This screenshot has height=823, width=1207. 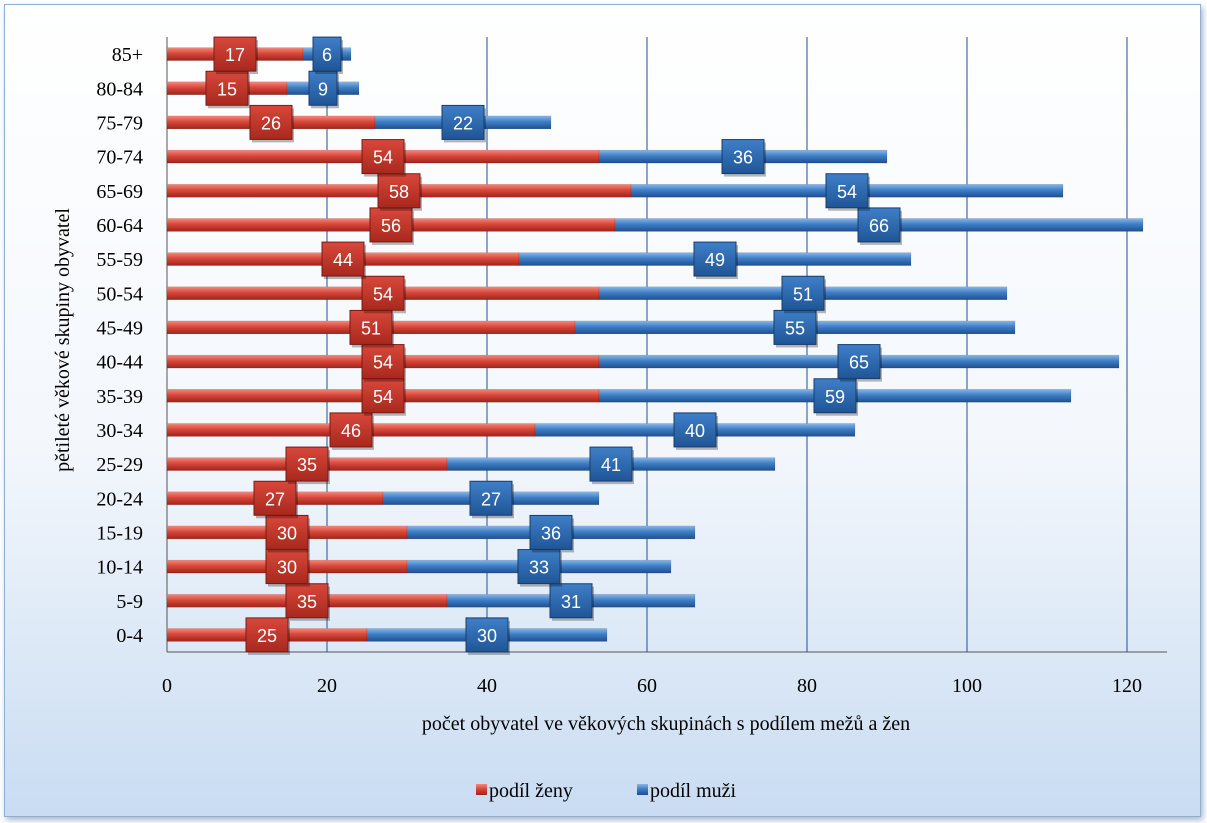 What do you see at coordinates (119, 568) in the screenshot?
I see `y-tick-label-10-14: 10-14` at bounding box center [119, 568].